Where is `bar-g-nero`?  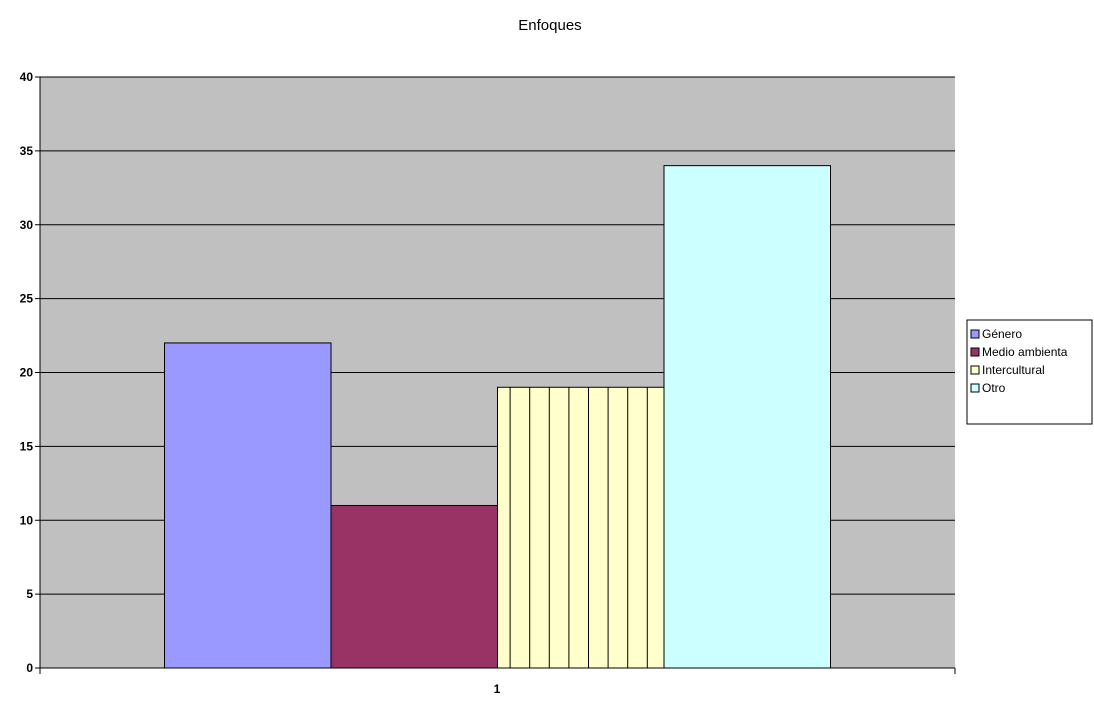
bar-g-nero is located at coordinates (248, 505).